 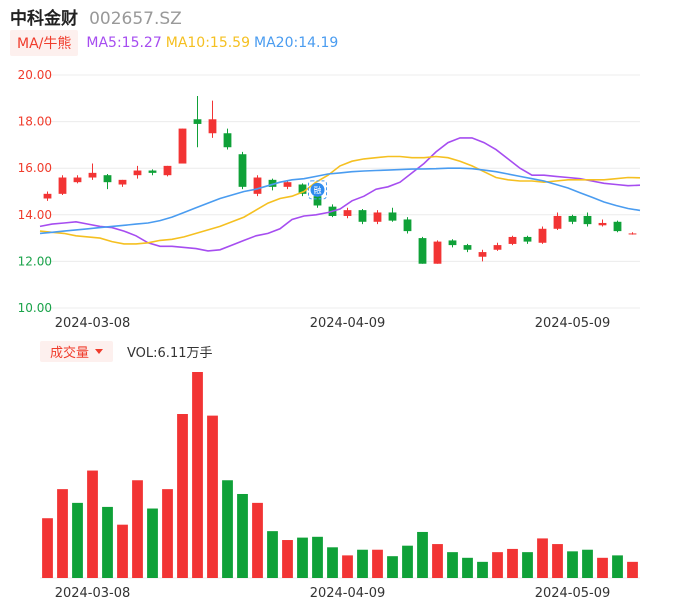 What do you see at coordinates (35, 261) in the screenshot?
I see `price-tick-label: 12.00` at bounding box center [35, 261].